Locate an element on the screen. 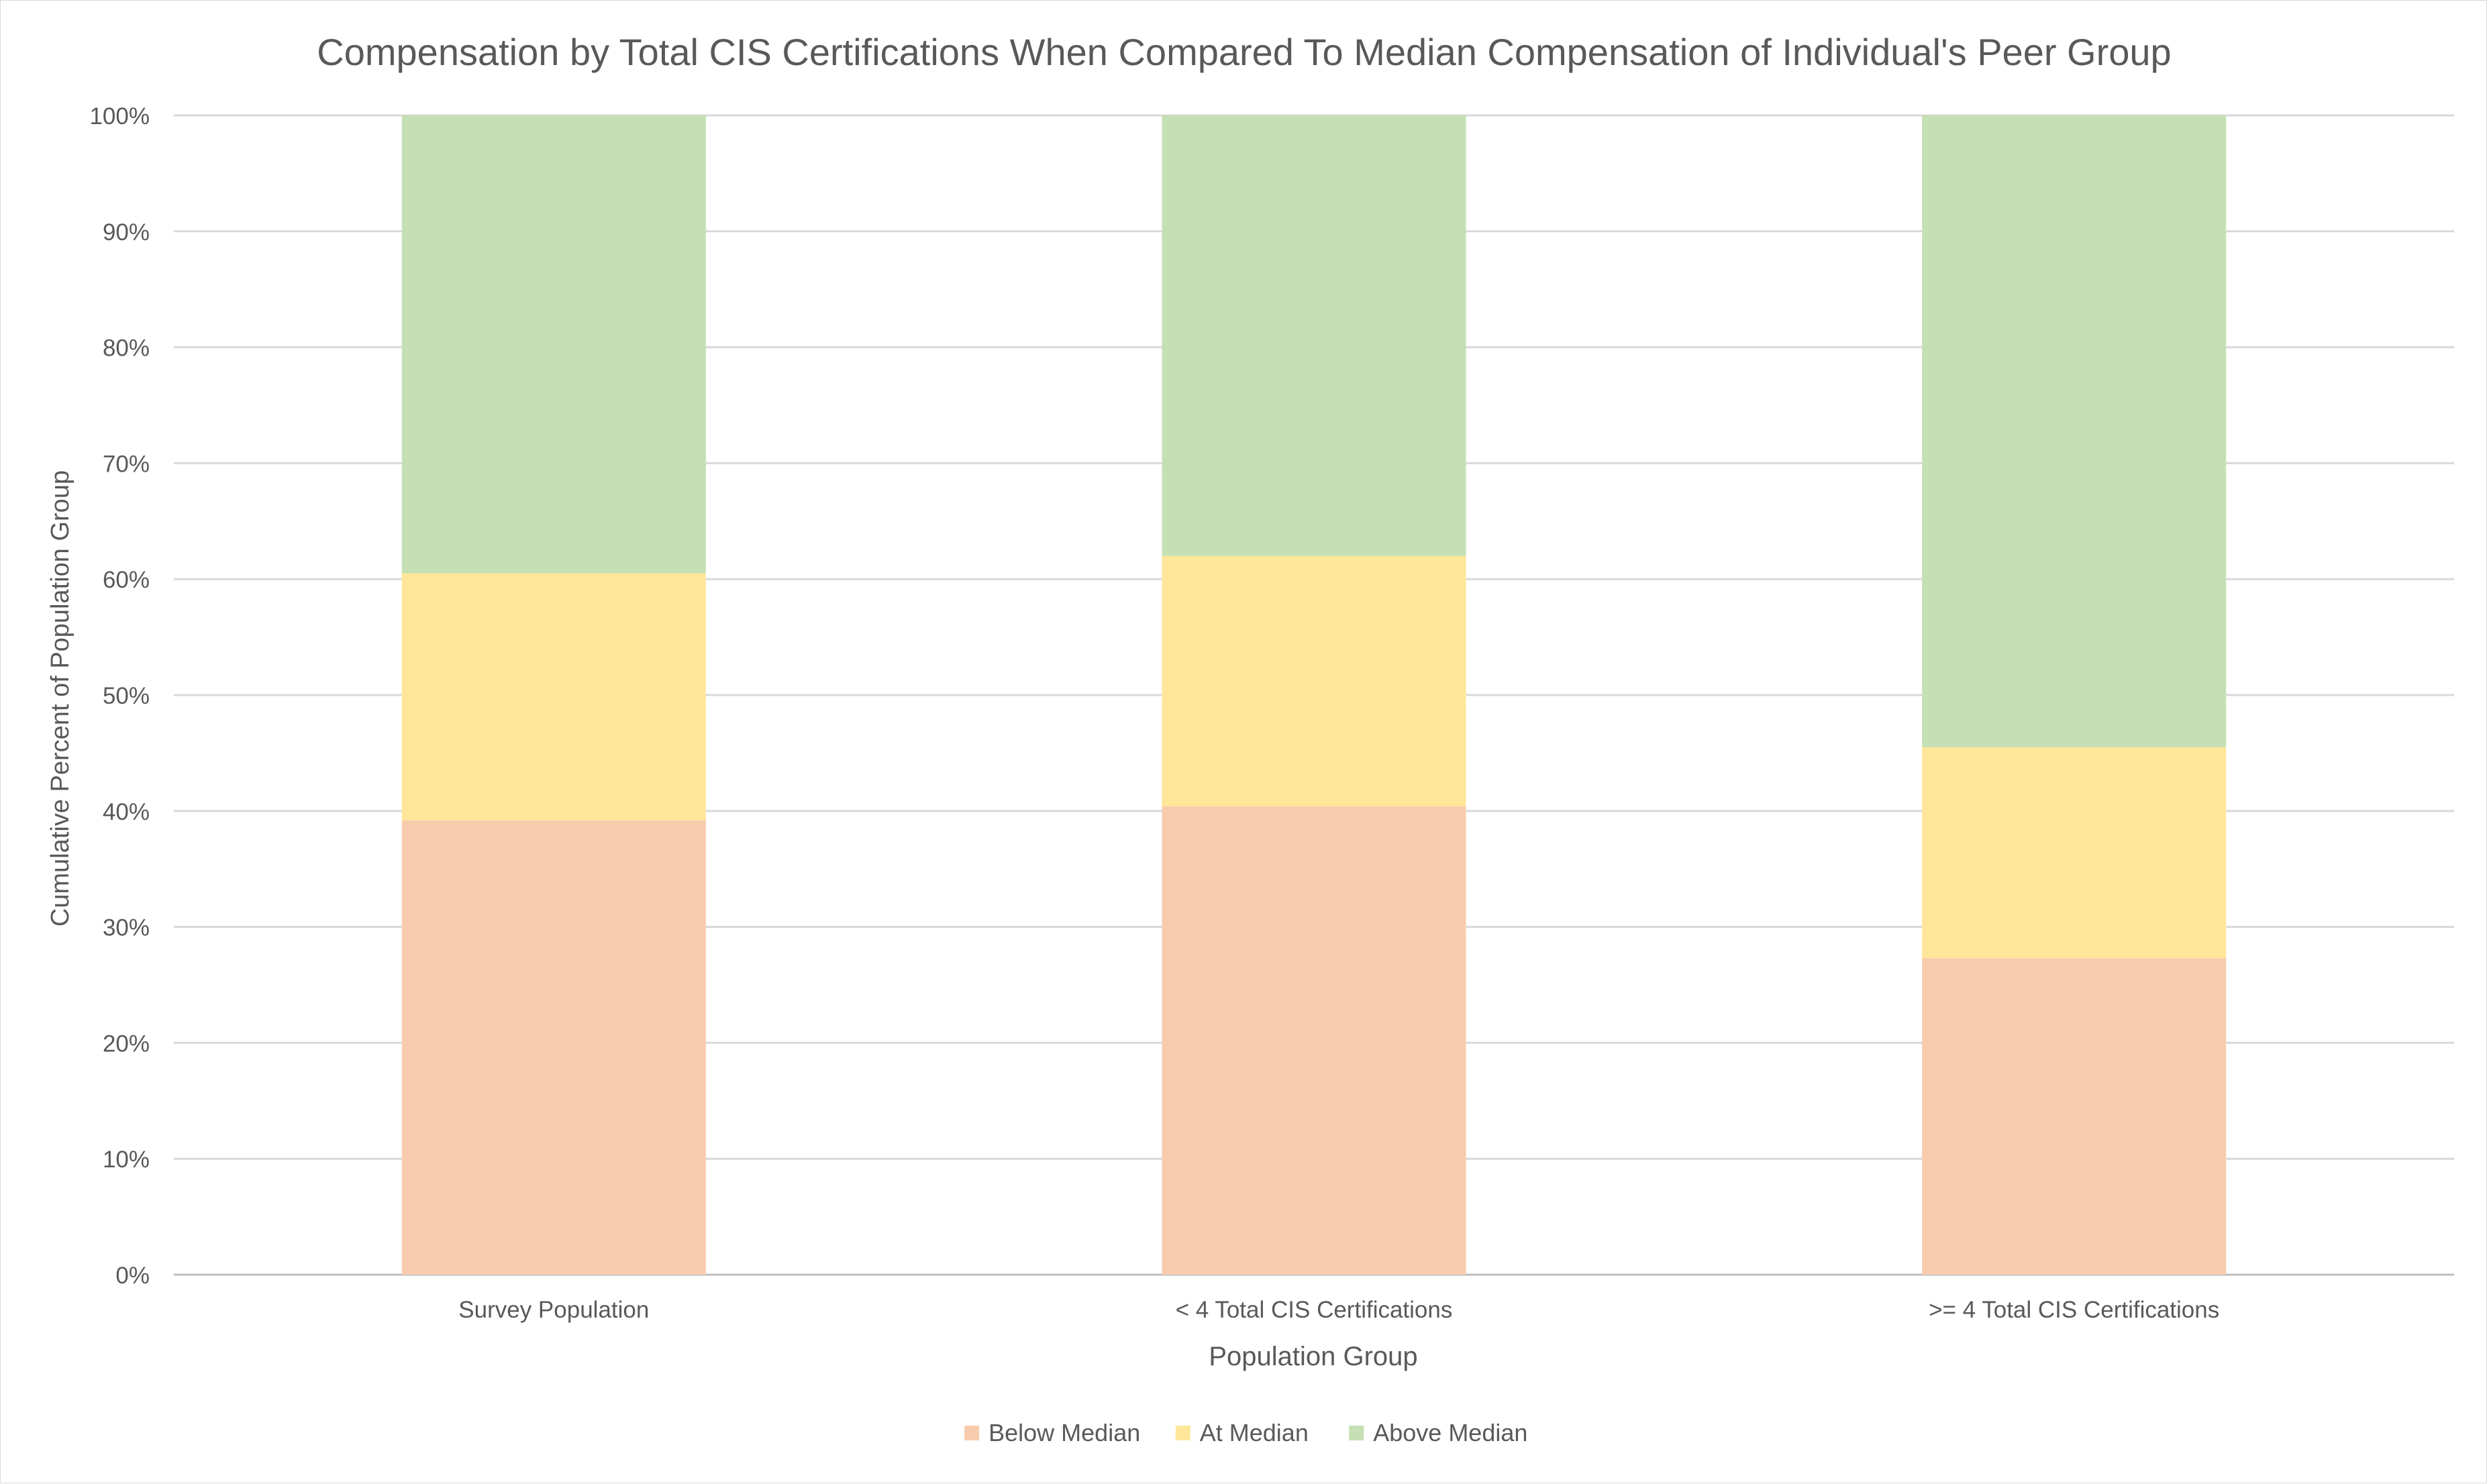 This screenshot has width=2487, height=1484. legend-label: At Median is located at coordinates (1254, 1432).